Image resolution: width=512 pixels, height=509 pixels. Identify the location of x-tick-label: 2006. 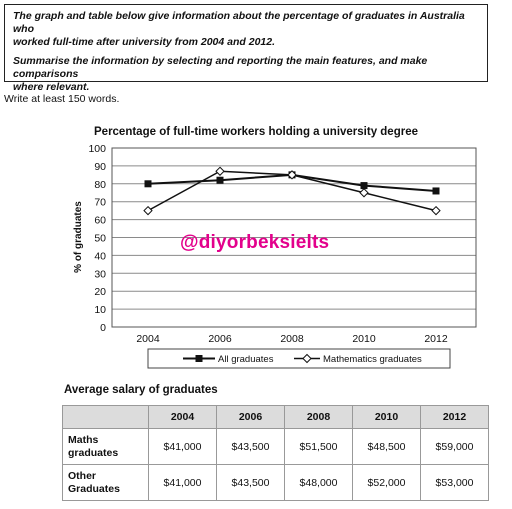
(220, 339).